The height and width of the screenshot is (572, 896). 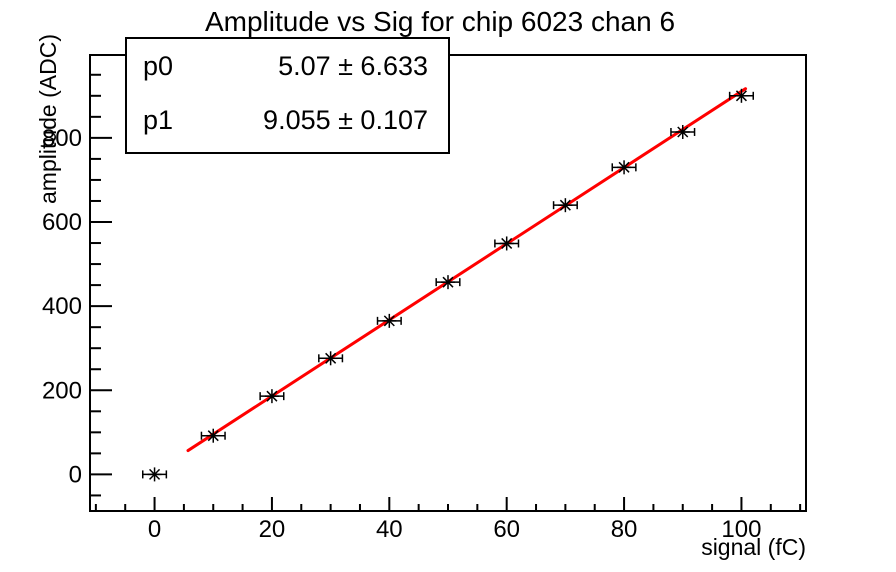 I want to click on y-axis-title: amplitude (ADC), so click(x=48, y=119).